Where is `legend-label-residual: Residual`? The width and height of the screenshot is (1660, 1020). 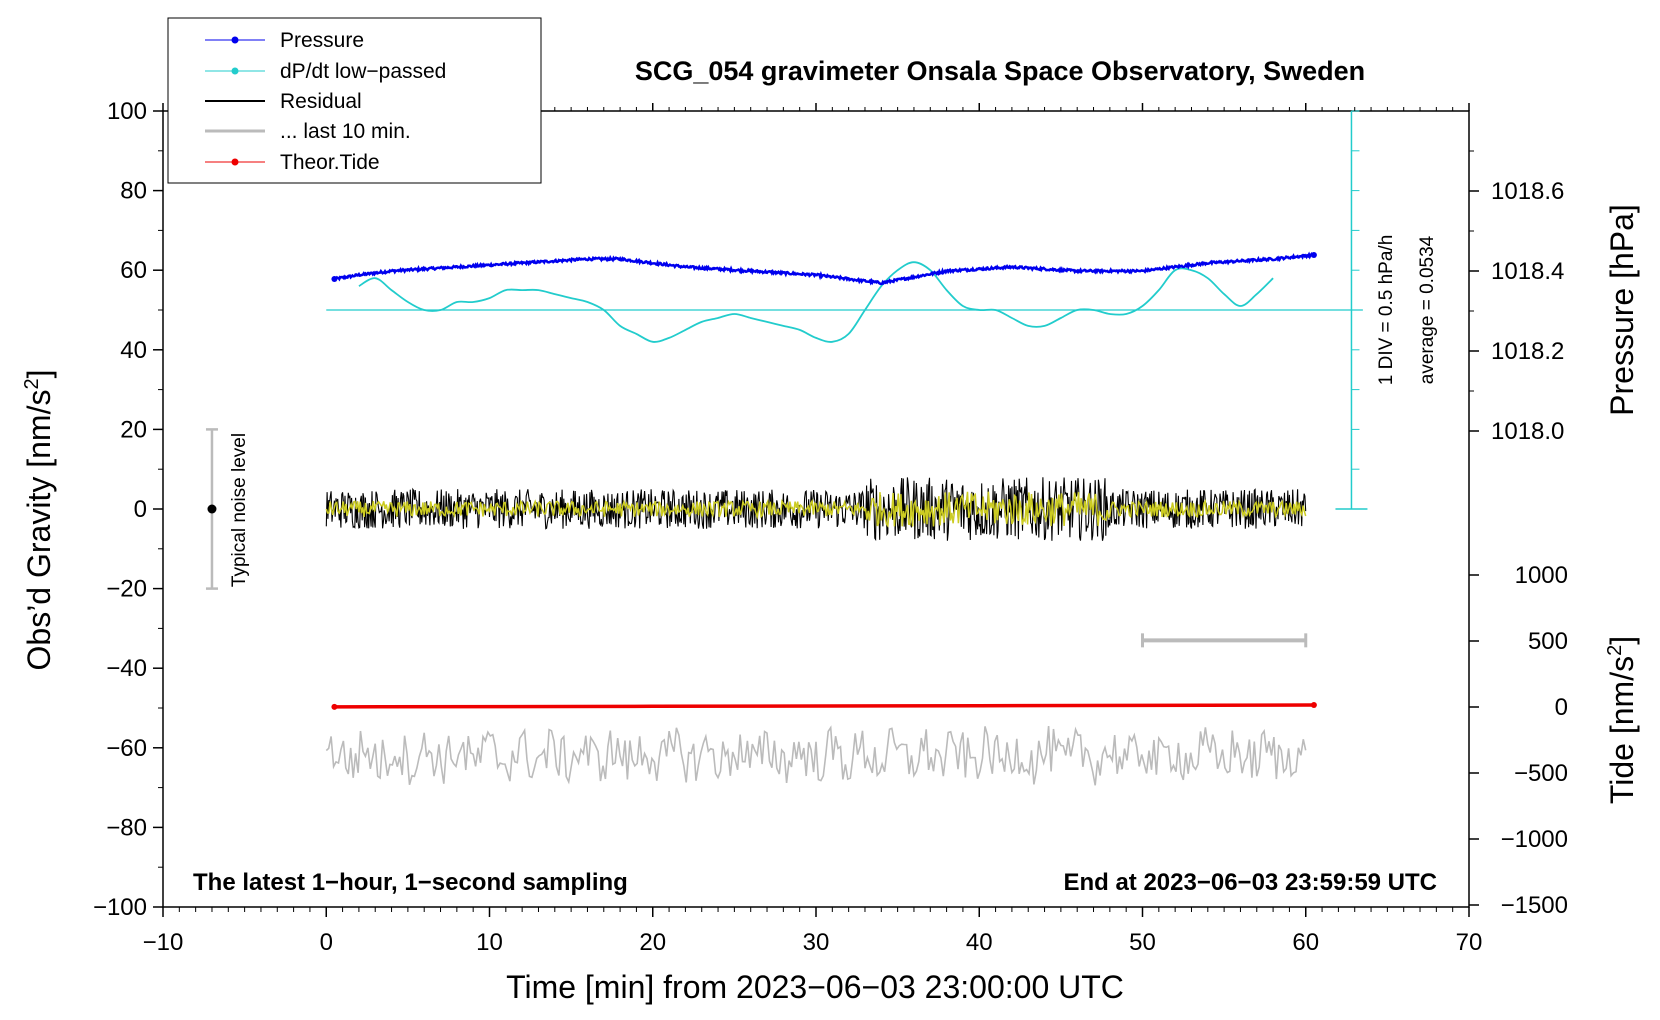
legend-label-residual: Residual is located at coordinates (321, 101).